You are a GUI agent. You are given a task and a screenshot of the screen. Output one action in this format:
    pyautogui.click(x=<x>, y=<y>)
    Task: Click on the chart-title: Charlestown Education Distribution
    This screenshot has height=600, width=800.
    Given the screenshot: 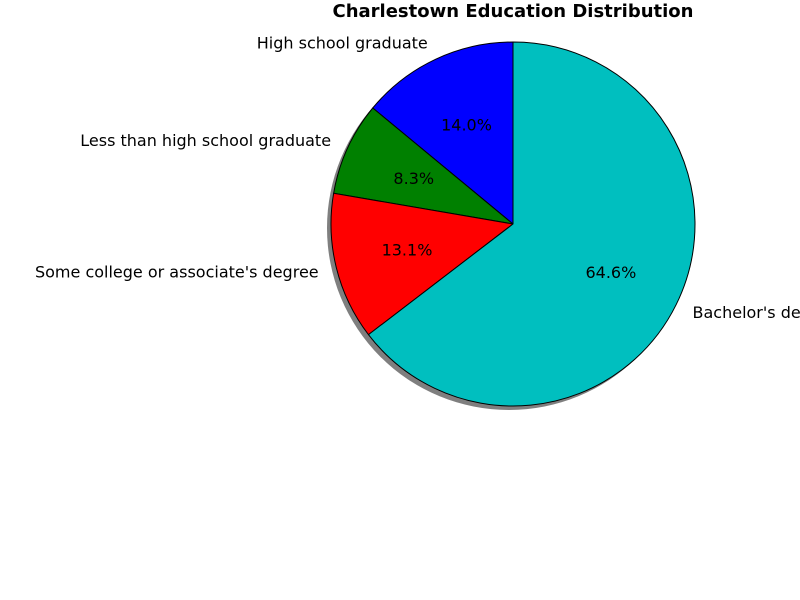 What is the action you would take?
    pyautogui.click(x=513, y=11)
    